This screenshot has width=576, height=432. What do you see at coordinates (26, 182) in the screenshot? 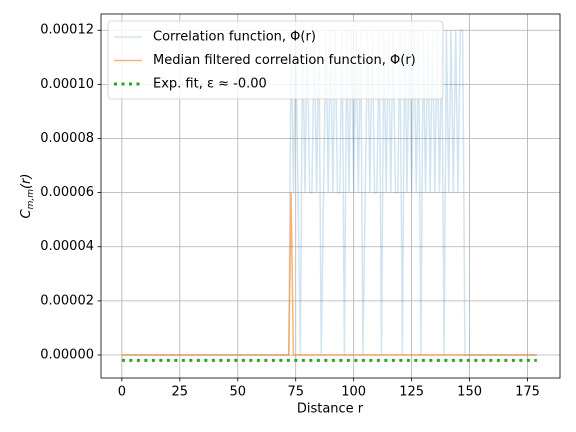
I see `y-label-tail: (r)` at bounding box center [26, 182].